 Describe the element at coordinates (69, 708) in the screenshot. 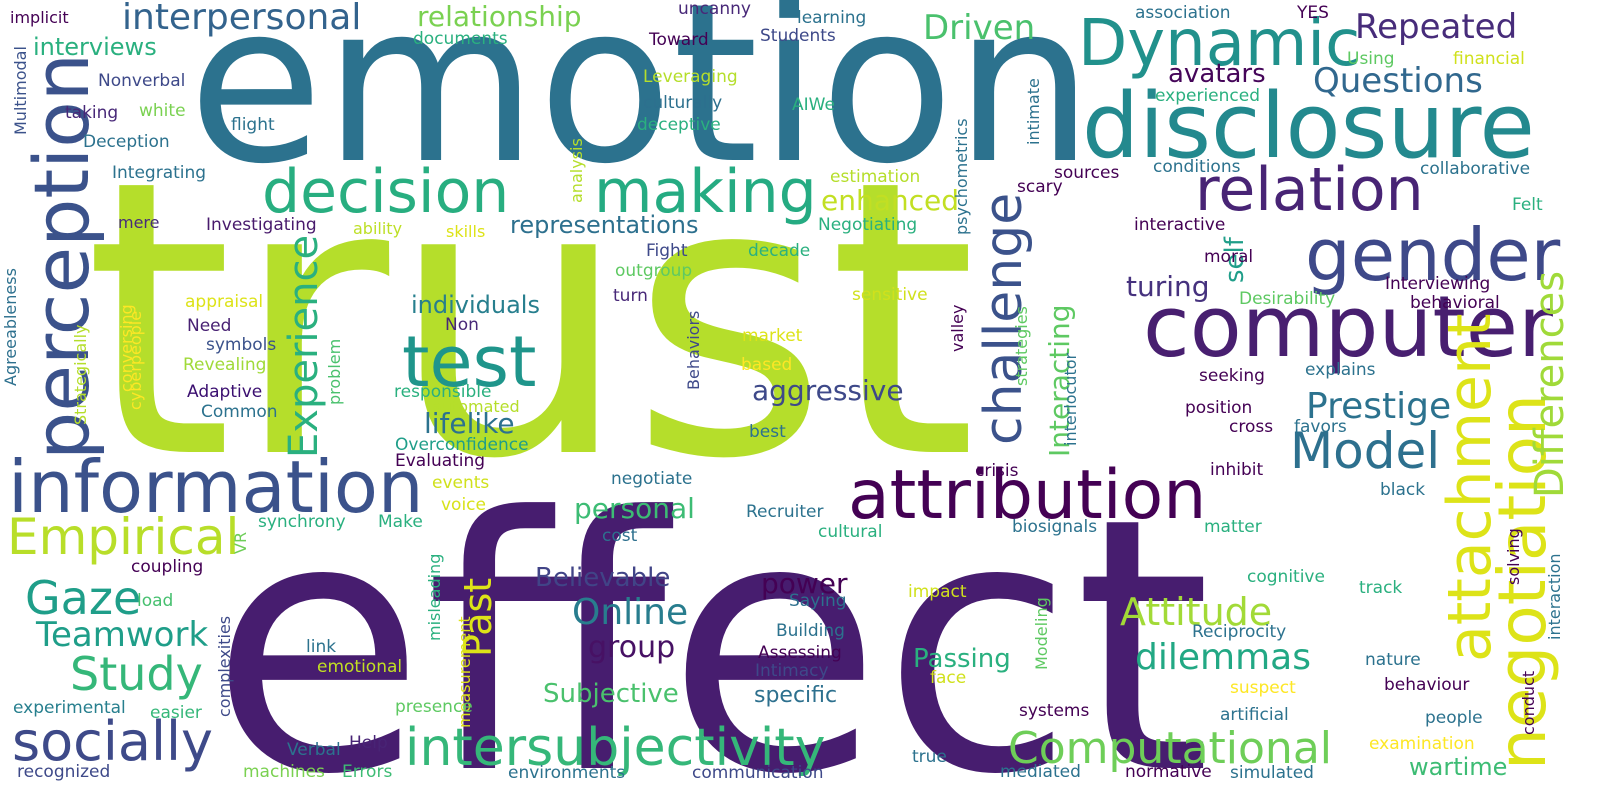

I see `word-experimental: experimental` at that location.